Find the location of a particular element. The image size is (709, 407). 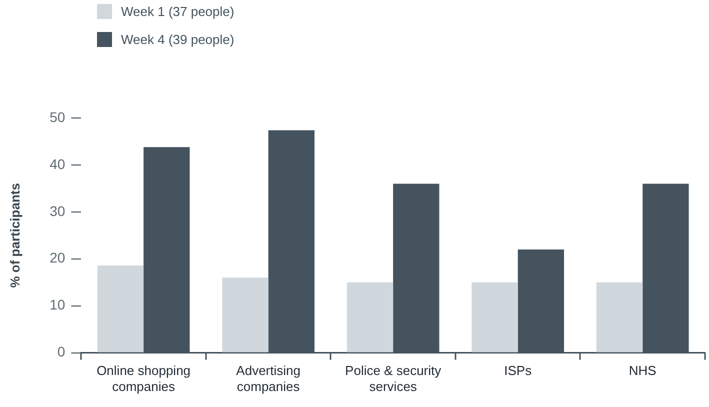

x-tick-label: Advertising companies is located at coordinates (268, 378).